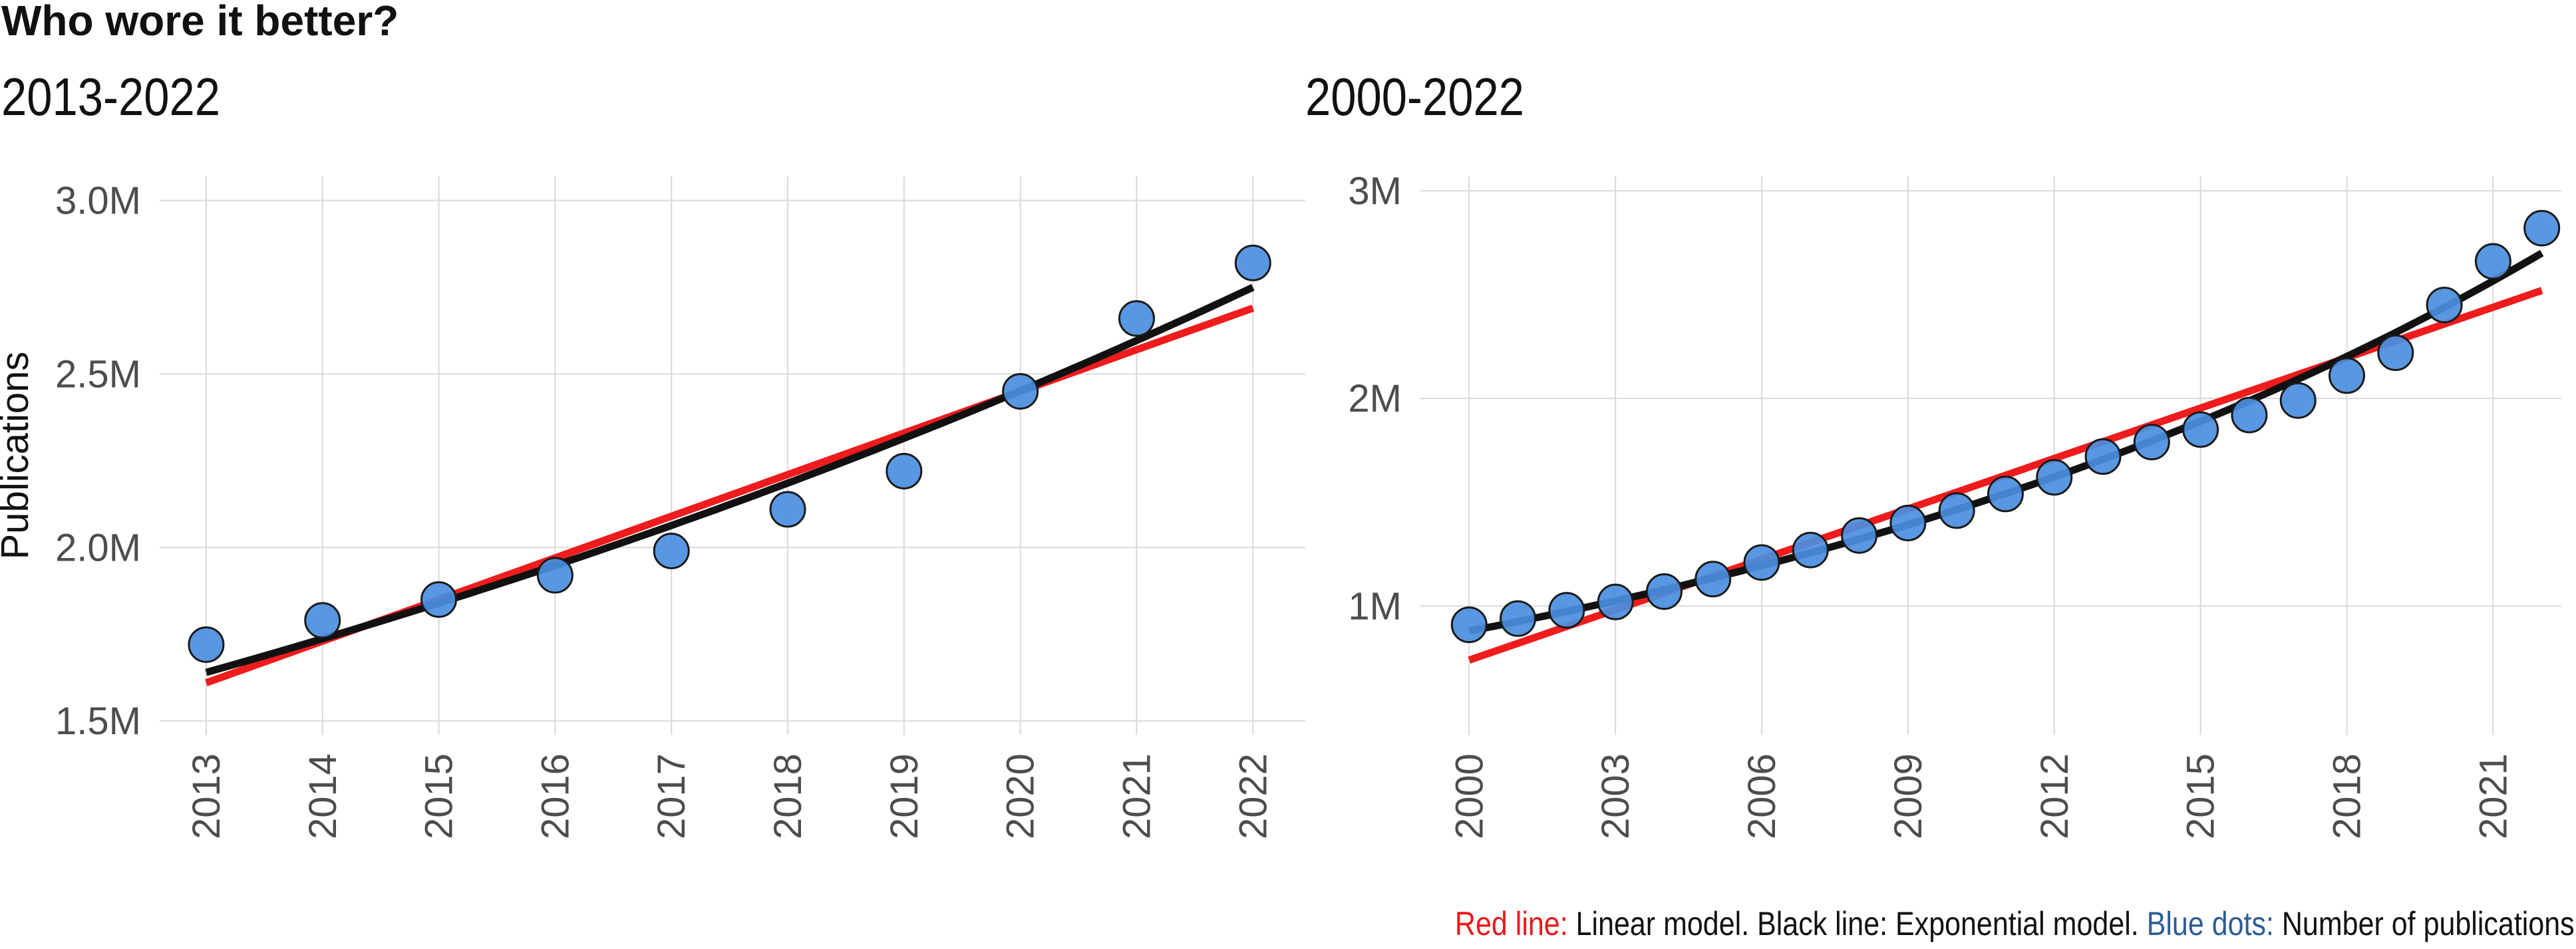 Image resolution: width=2576 pixels, height=949 pixels. What do you see at coordinates (2424, 923) in the screenshot?
I see `caption-publications-text: Number of publications` at bounding box center [2424, 923].